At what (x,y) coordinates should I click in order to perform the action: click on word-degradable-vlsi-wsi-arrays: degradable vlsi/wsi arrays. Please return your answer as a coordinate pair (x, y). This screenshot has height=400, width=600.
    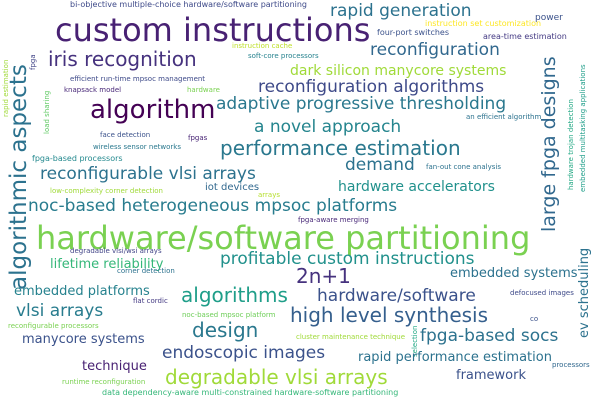
    Looking at the image, I should click on (116, 251).